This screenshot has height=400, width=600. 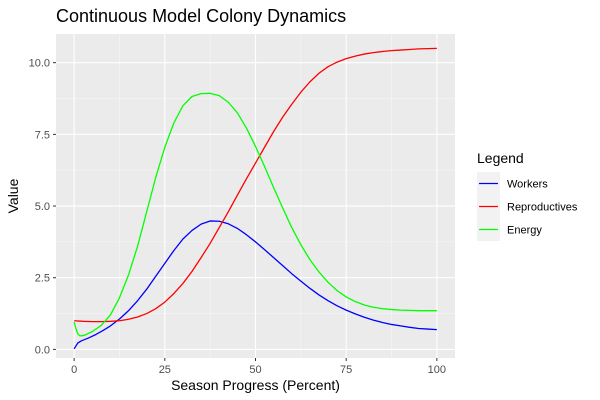 What do you see at coordinates (13, 195) in the screenshot?
I see `y-axis-title: Value` at bounding box center [13, 195].